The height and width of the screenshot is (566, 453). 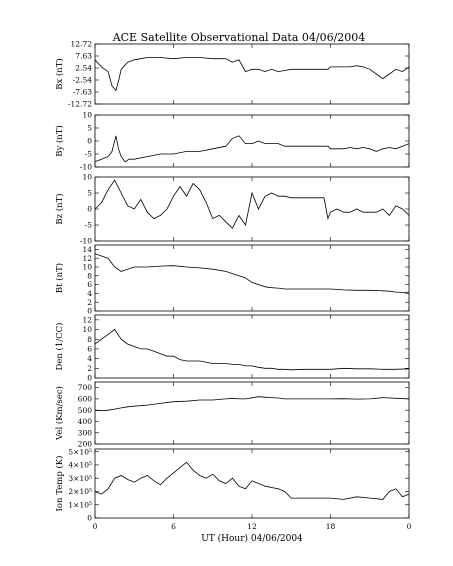 What do you see at coordinates (83, 68) in the screenshot?
I see `y-tick-label: 2.54` at bounding box center [83, 68].